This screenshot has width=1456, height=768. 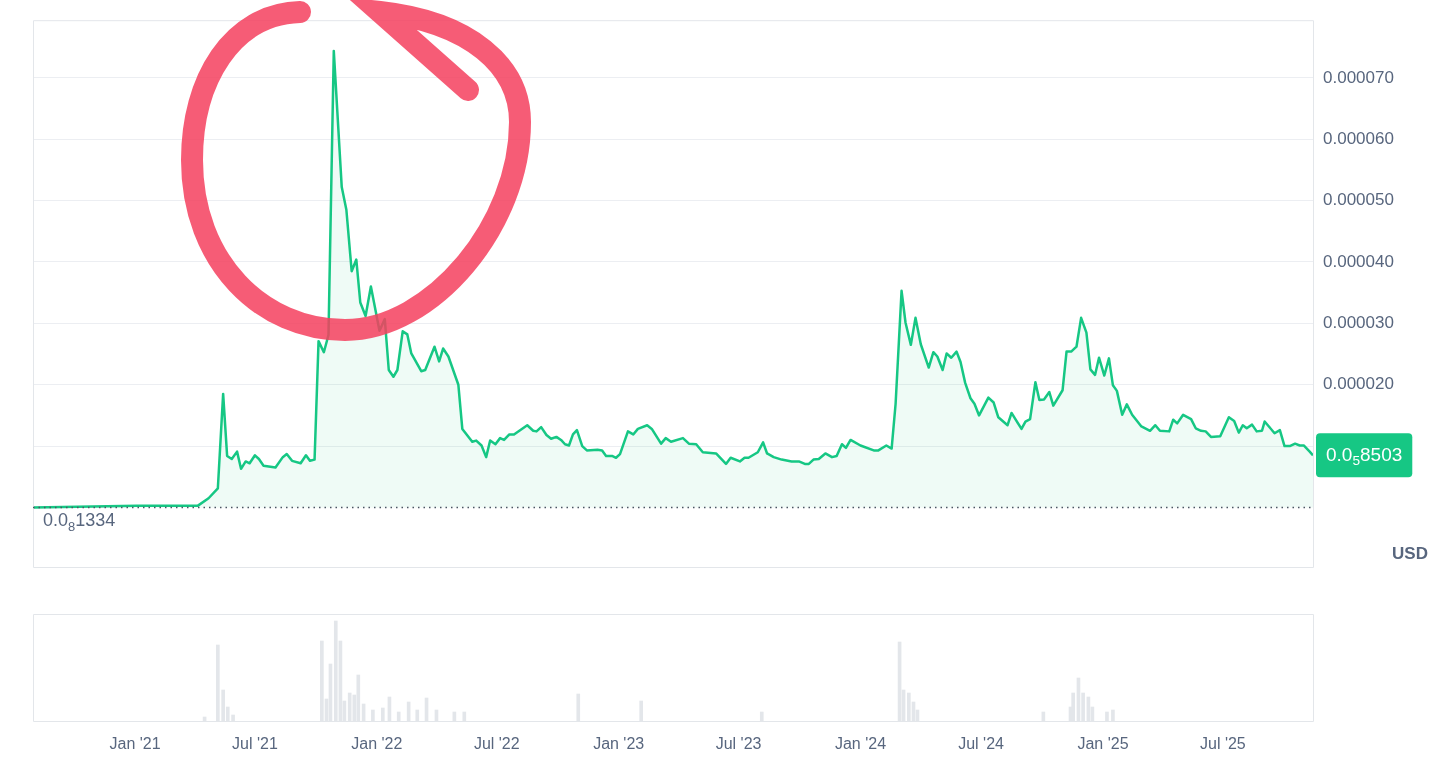 I want to click on y-tick-label: 0.000020, so click(x=1358, y=384).